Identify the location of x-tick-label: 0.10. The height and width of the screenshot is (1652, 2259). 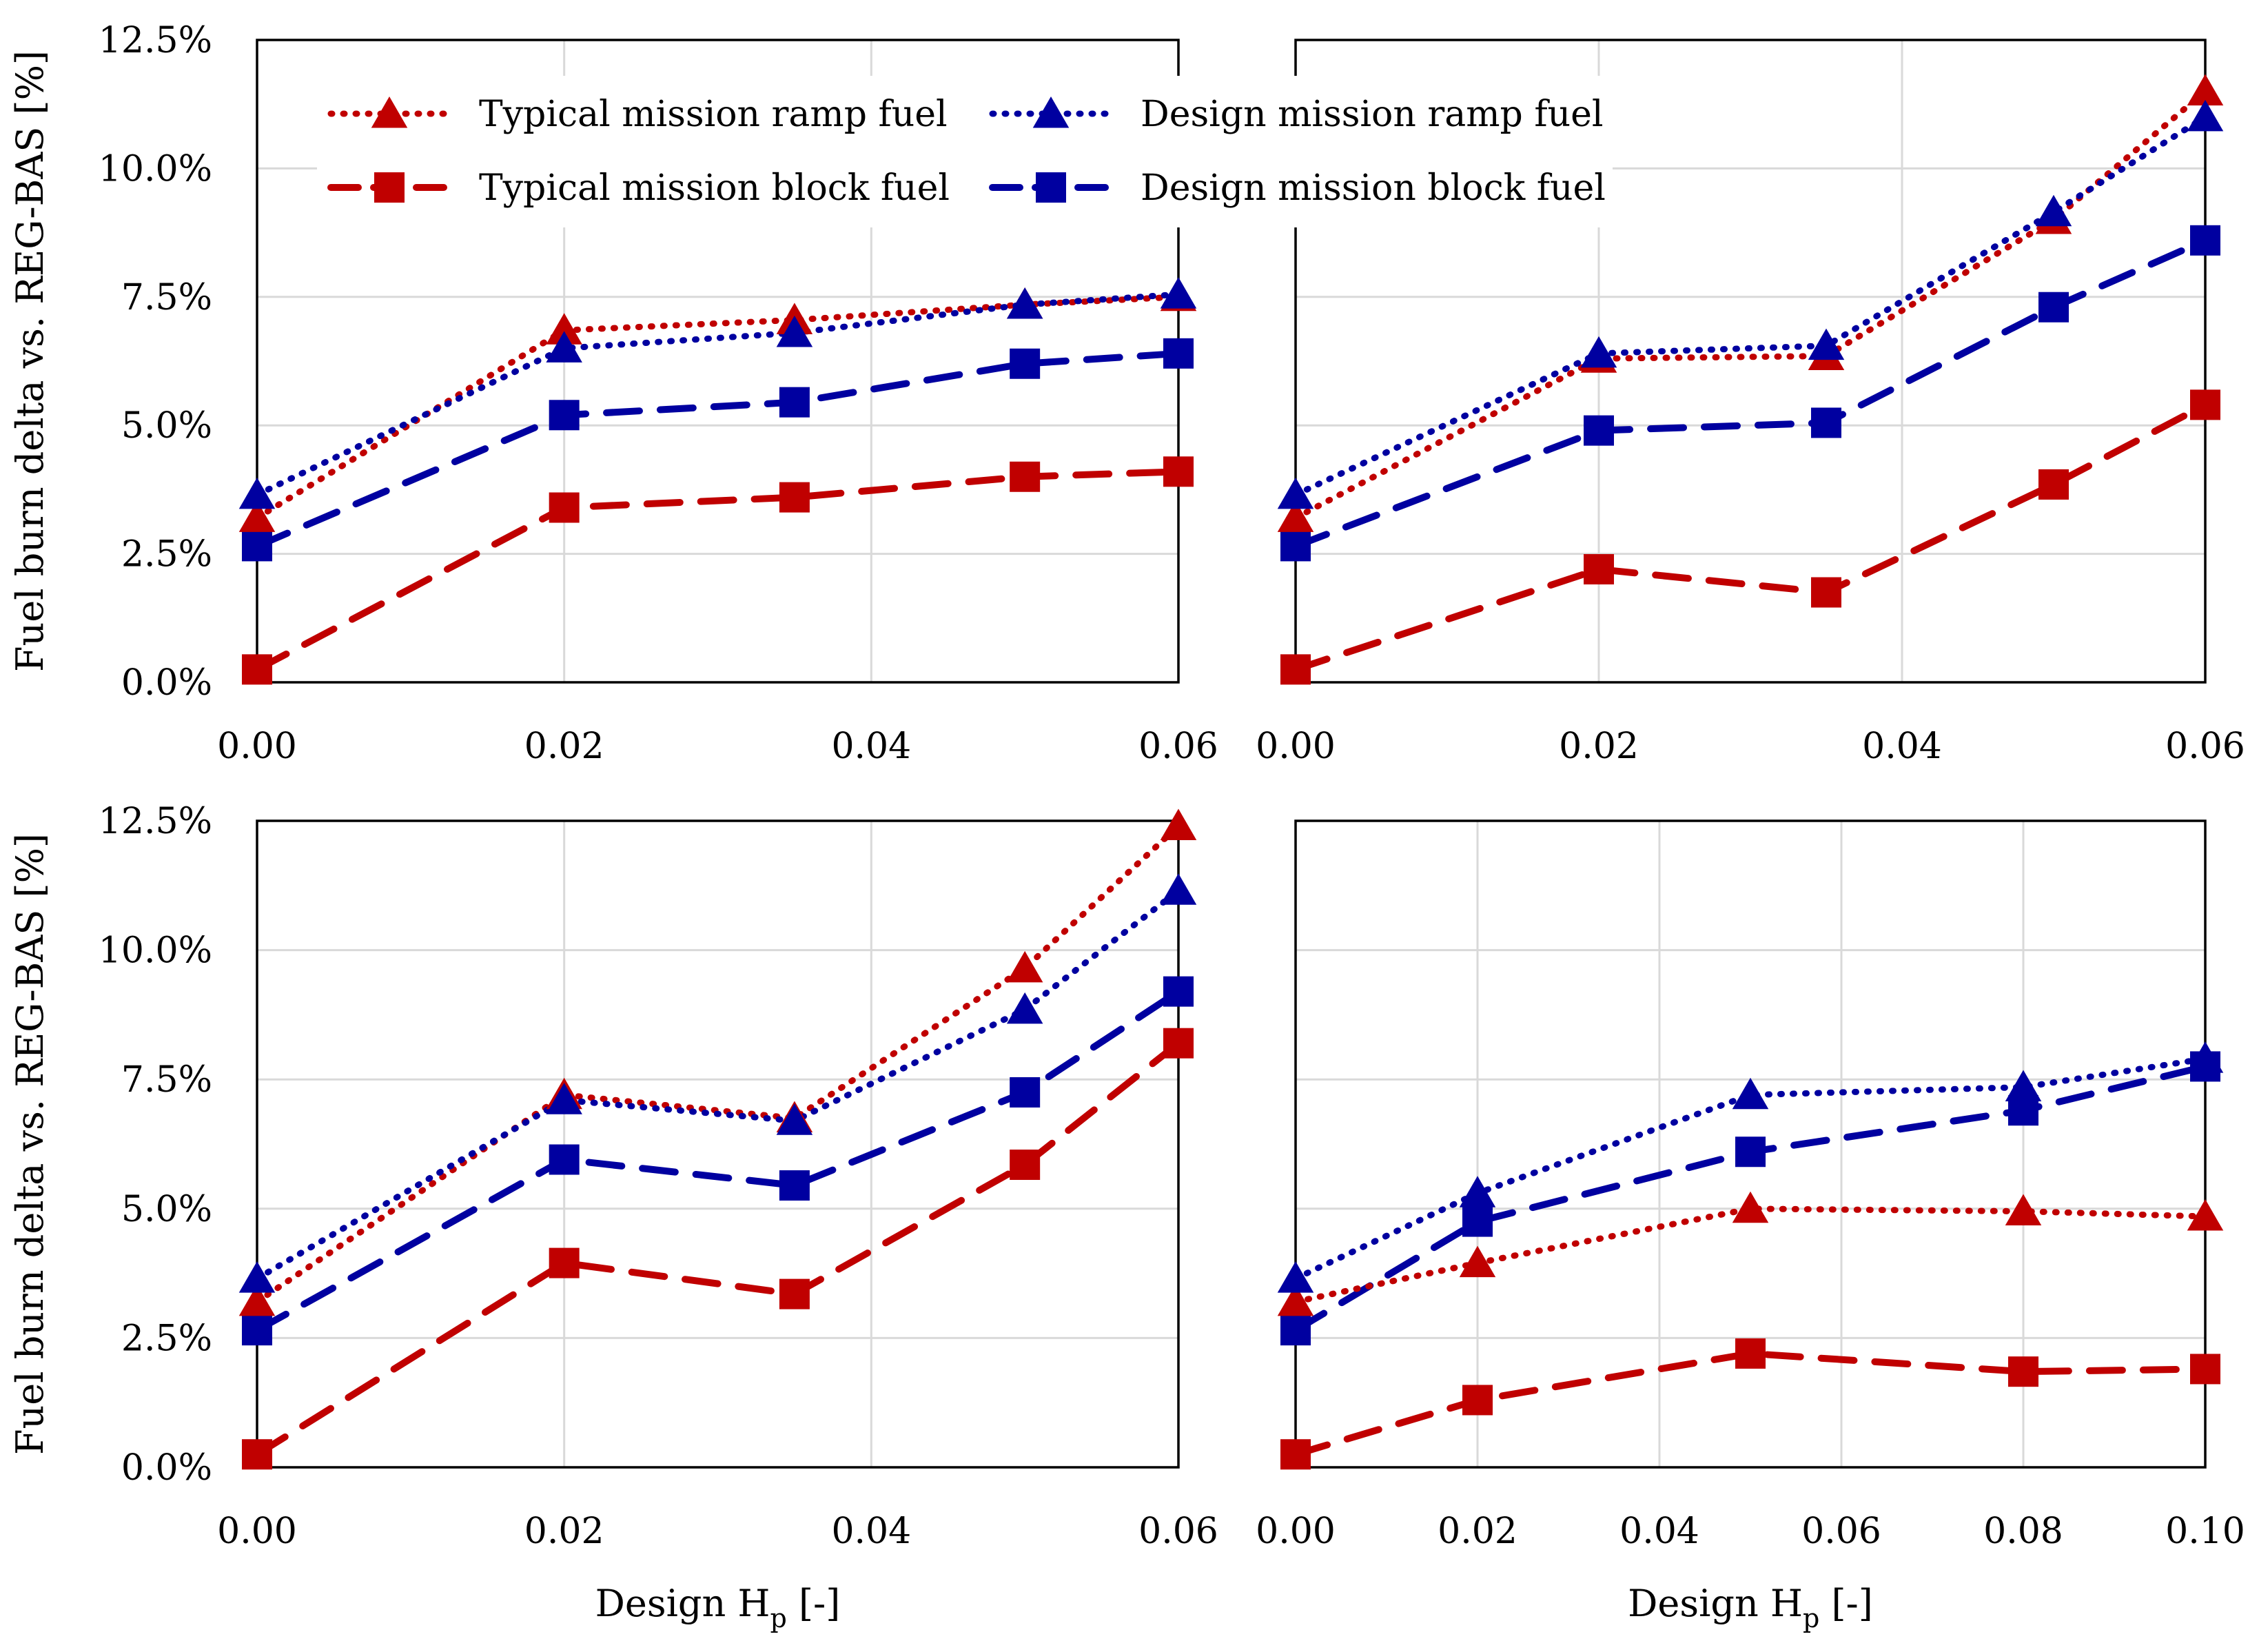
(2205, 1532).